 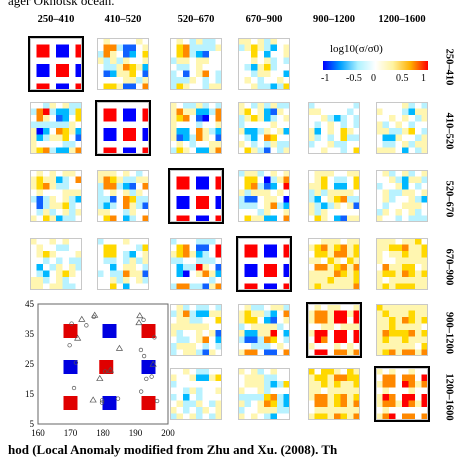 I want to click on row-header-label: 900–1200, so click(x=449, y=333).